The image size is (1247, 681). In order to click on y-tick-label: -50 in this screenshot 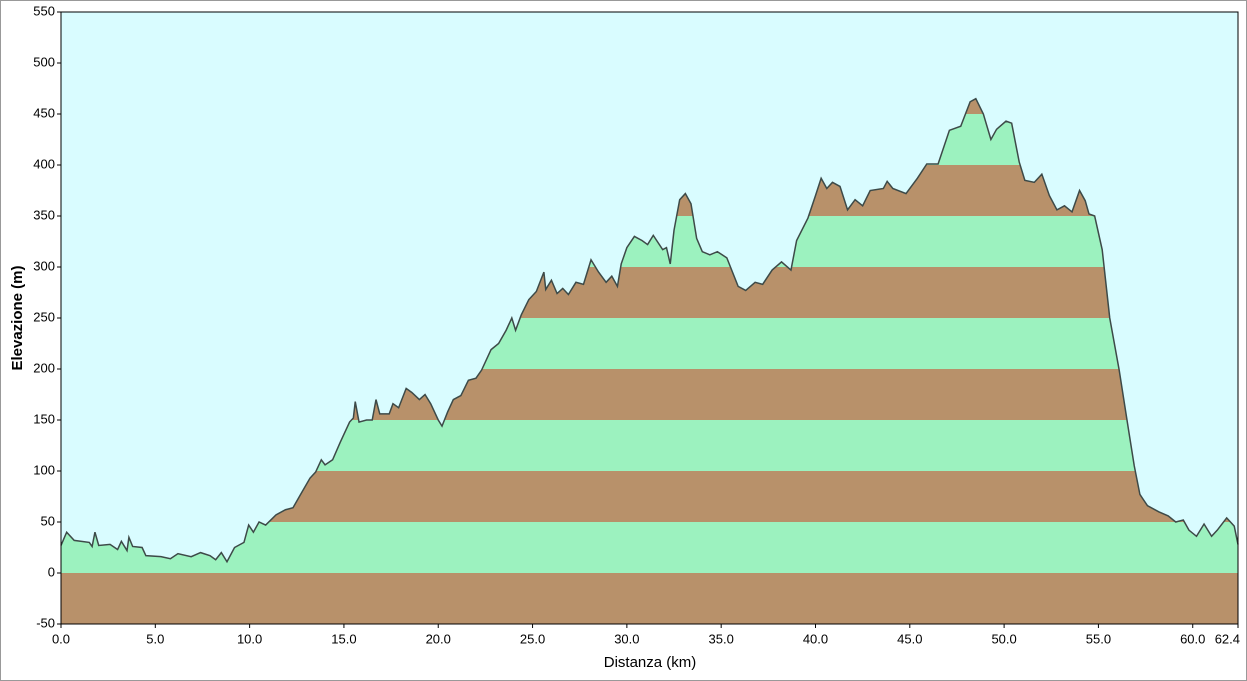, I will do `click(45, 622)`.